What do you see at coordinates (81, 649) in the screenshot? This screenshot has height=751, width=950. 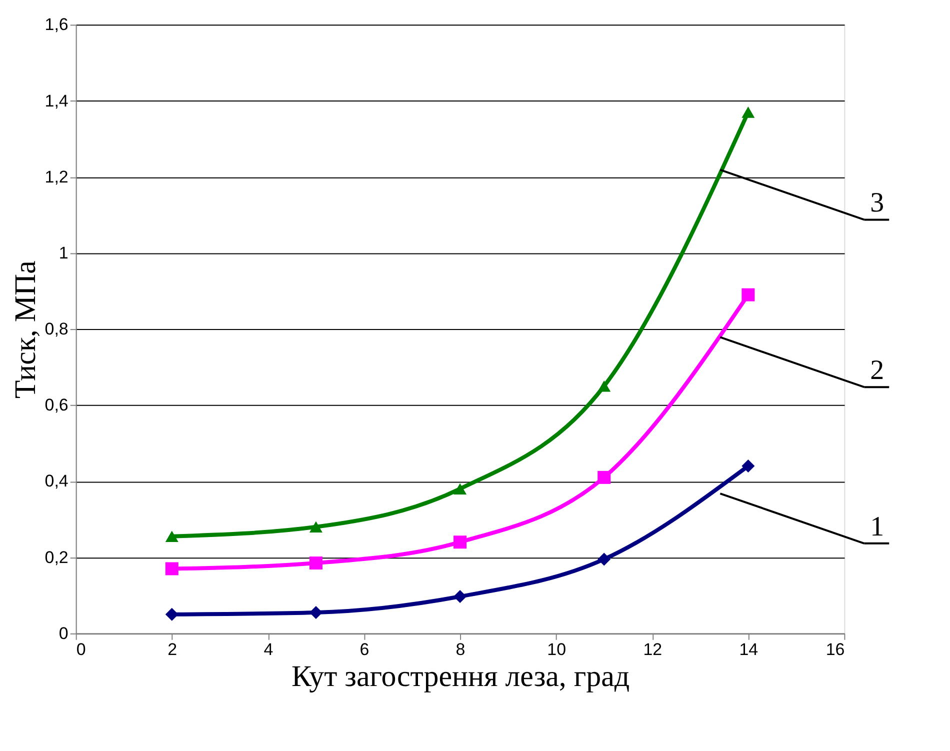 I see `x-tick-label: 0` at bounding box center [81, 649].